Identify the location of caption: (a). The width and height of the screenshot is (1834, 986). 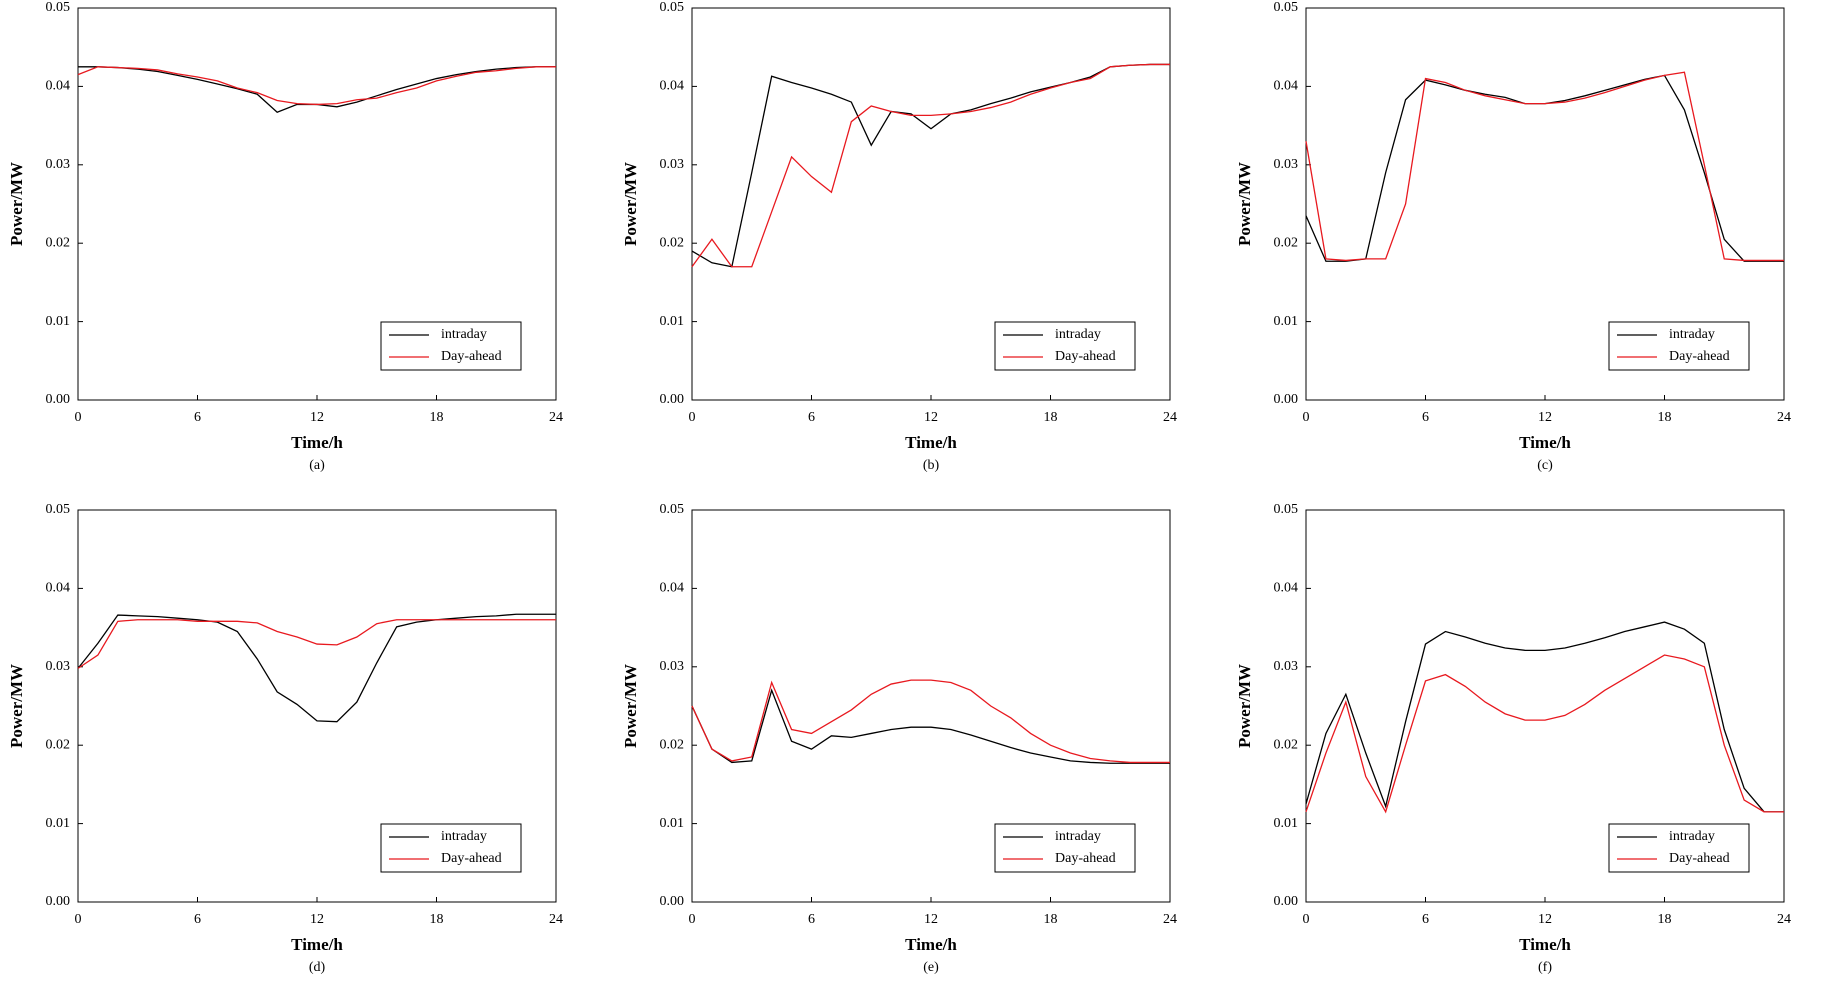
(317, 465).